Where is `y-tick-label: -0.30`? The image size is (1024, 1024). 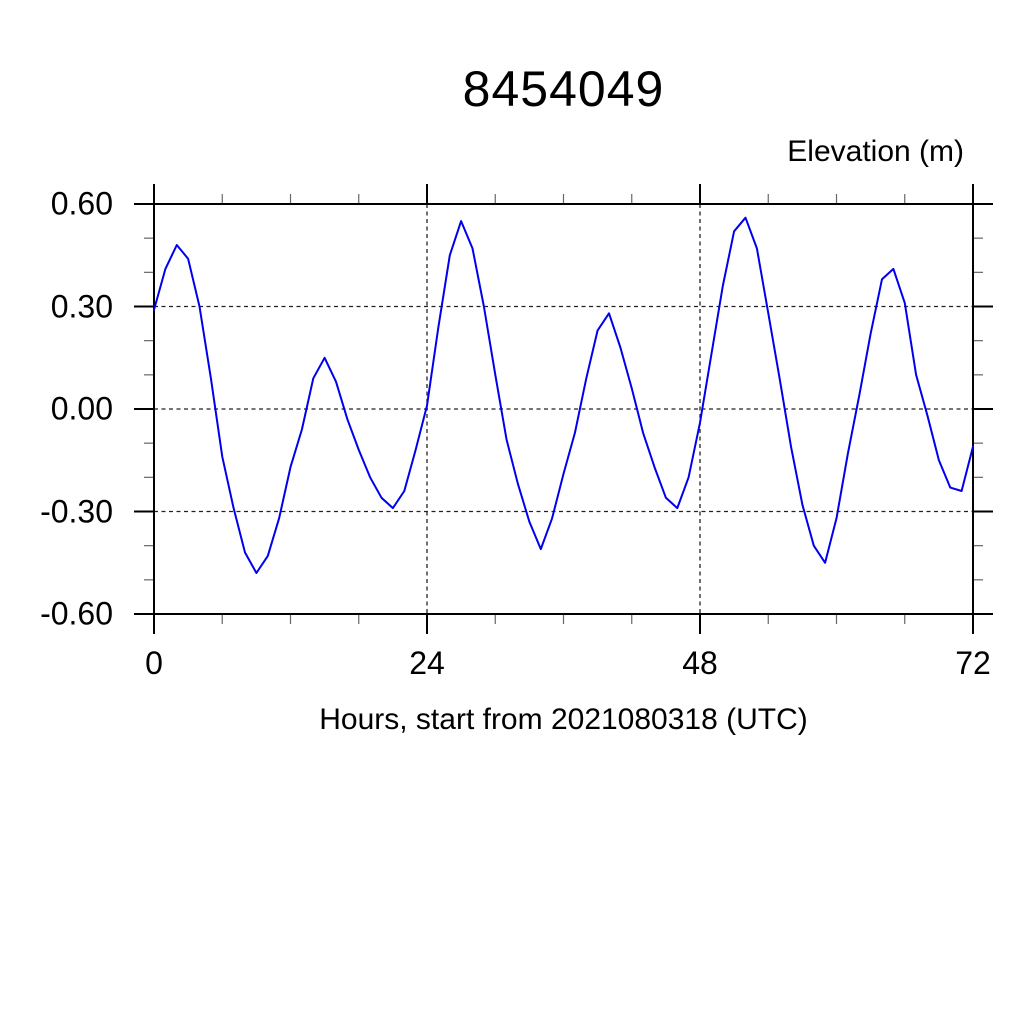
y-tick-label: -0.30 is located at coordinates (76, 511).